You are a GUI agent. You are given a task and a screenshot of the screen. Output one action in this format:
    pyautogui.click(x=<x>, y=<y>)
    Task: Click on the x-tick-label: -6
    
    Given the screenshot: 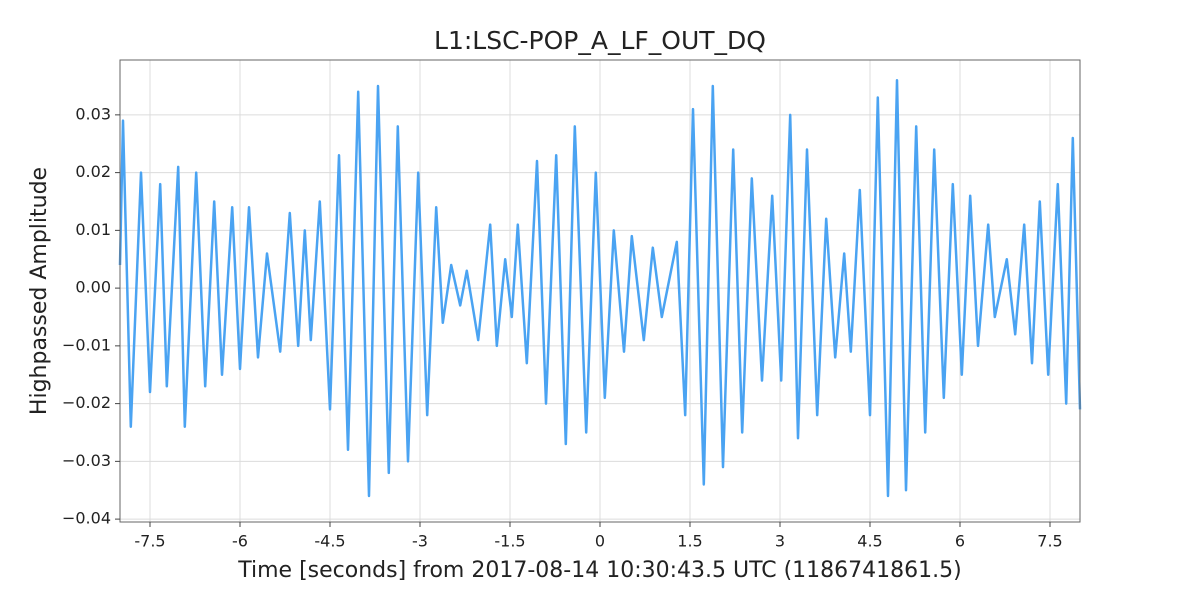 What is the action you would take?
    pyautogui.click(x=240, y=541)
    